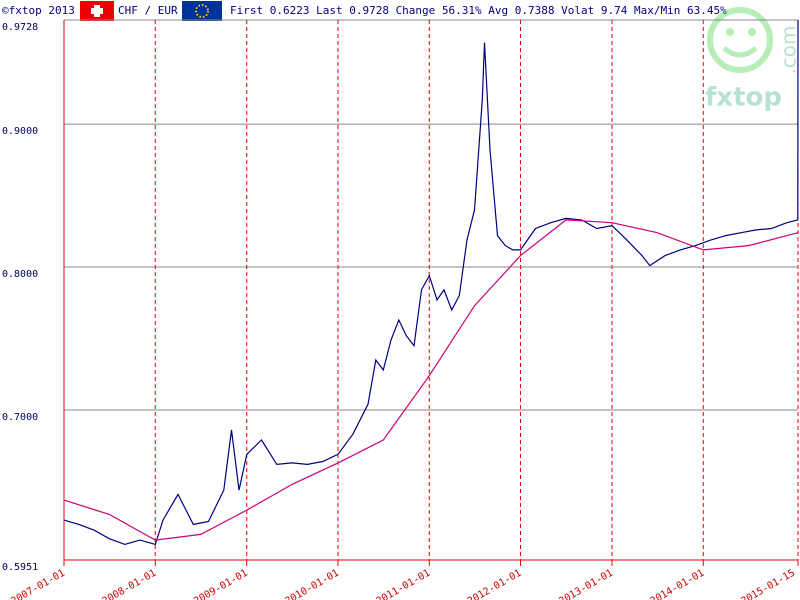  What do you see at coordinates (148, 10) in the screenshot?
I see `currency-pair: CHF / EUR` at bounding box center [148, 10].